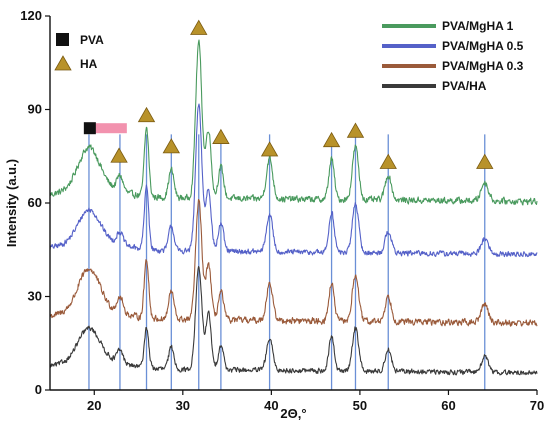 The height and width of the screenshot is (433, 550). I want to click on legend-ha-triangle-icon, so click(63, 63).